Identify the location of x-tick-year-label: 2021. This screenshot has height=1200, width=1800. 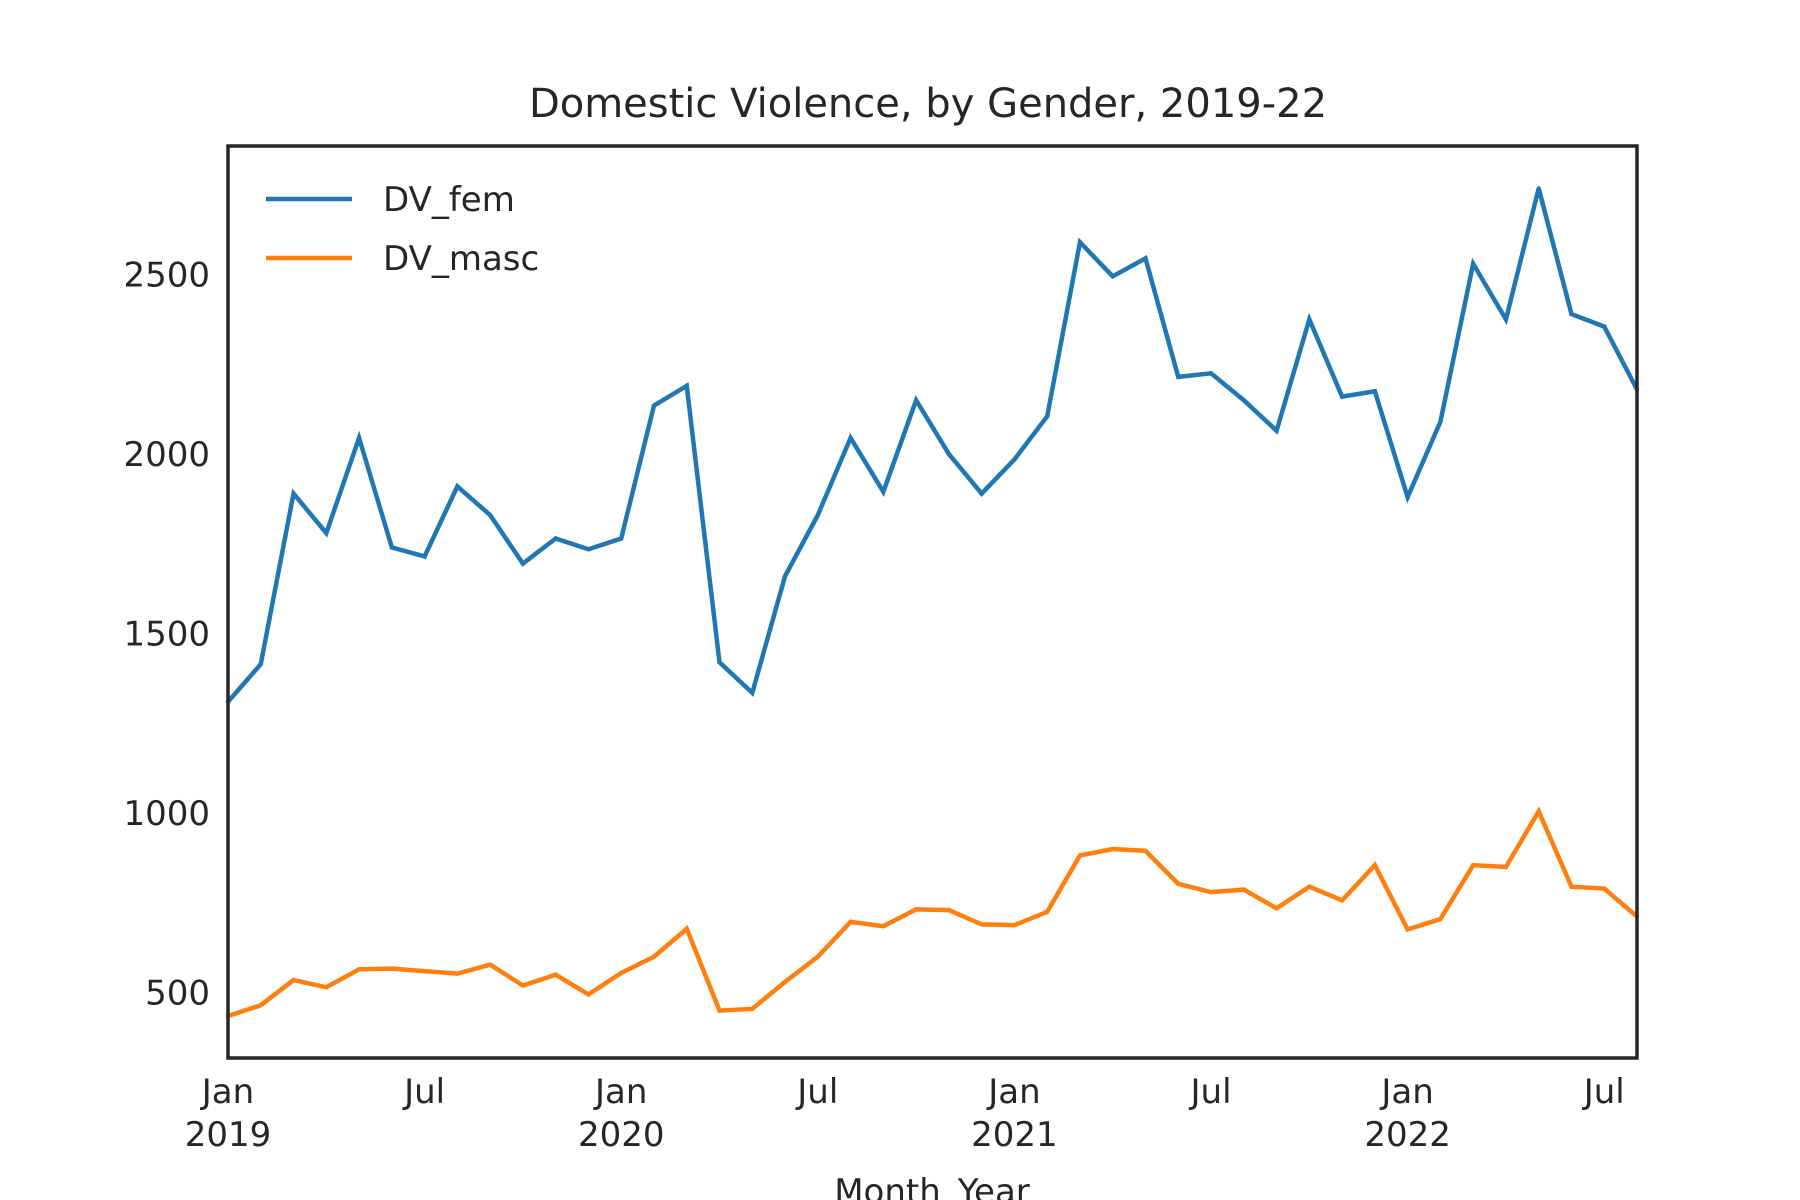
(1014, 1135).